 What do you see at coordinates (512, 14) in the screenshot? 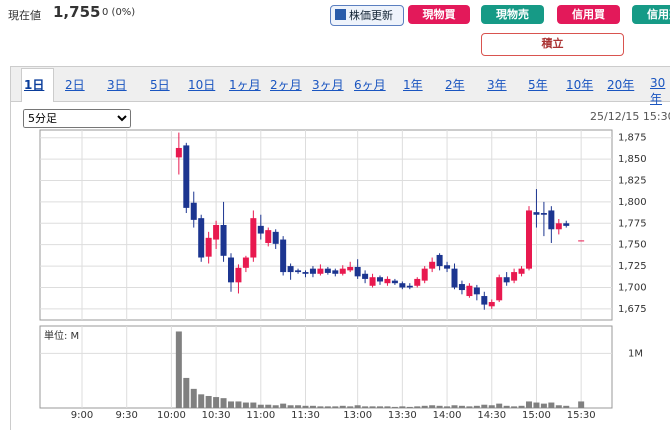
I see `cash-sell: 現物売` at bounding box center [512, 14].